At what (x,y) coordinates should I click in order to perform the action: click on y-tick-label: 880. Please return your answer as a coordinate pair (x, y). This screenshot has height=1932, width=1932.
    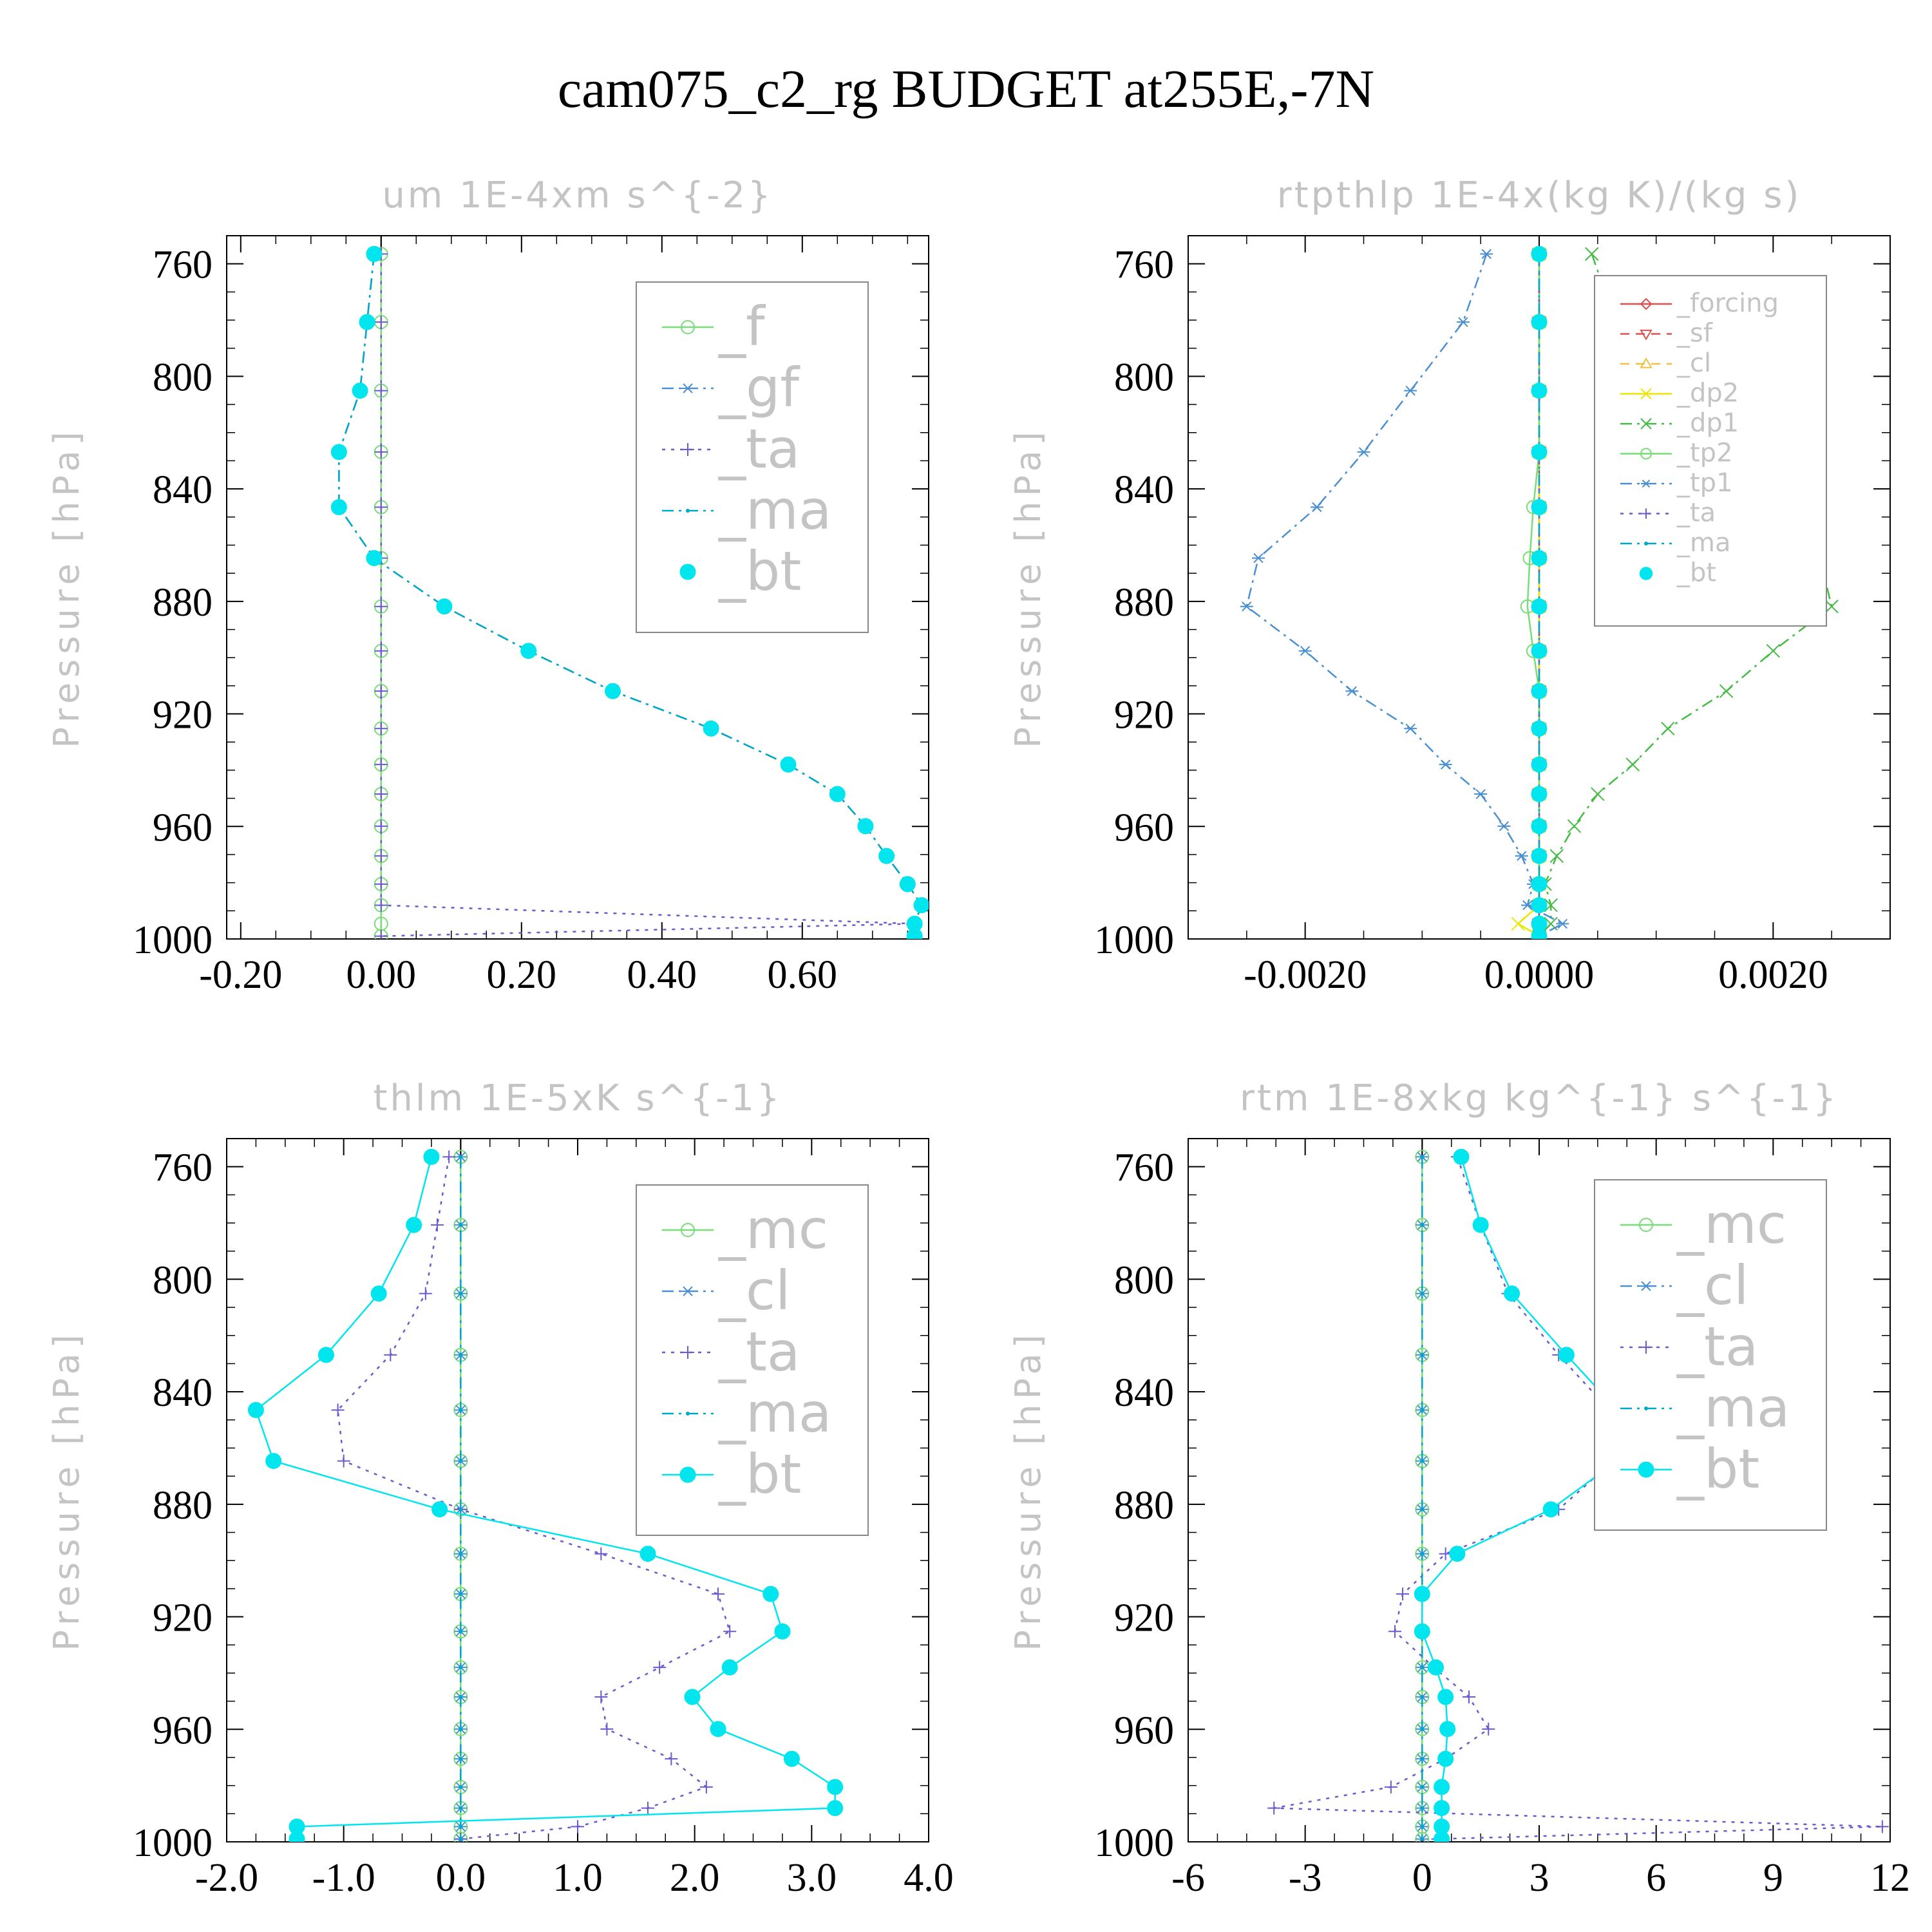
    Looking at the image, I should click on (1144, 1506).